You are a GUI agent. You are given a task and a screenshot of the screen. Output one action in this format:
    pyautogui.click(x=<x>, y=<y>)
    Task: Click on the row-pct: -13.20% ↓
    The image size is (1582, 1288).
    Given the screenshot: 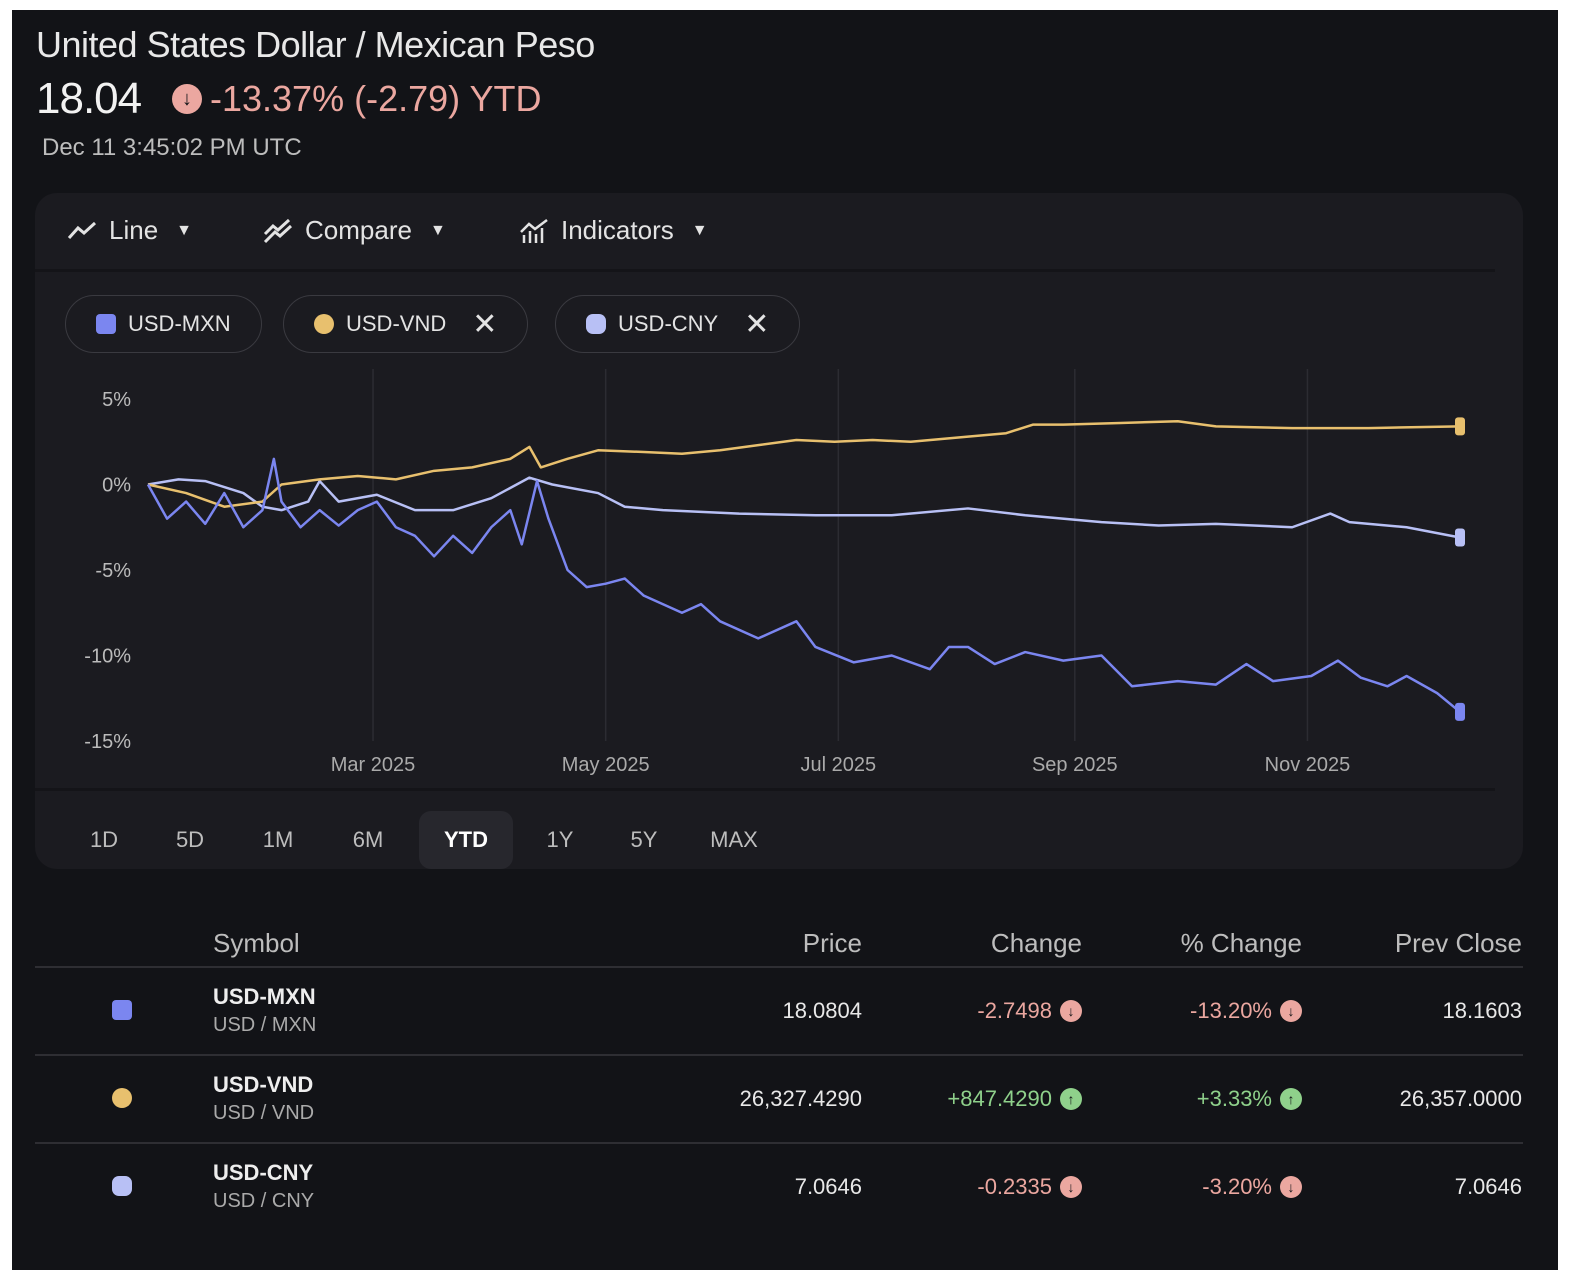 What is the action you would take?
    pyautogui.click(x=1246, y=1011)
    